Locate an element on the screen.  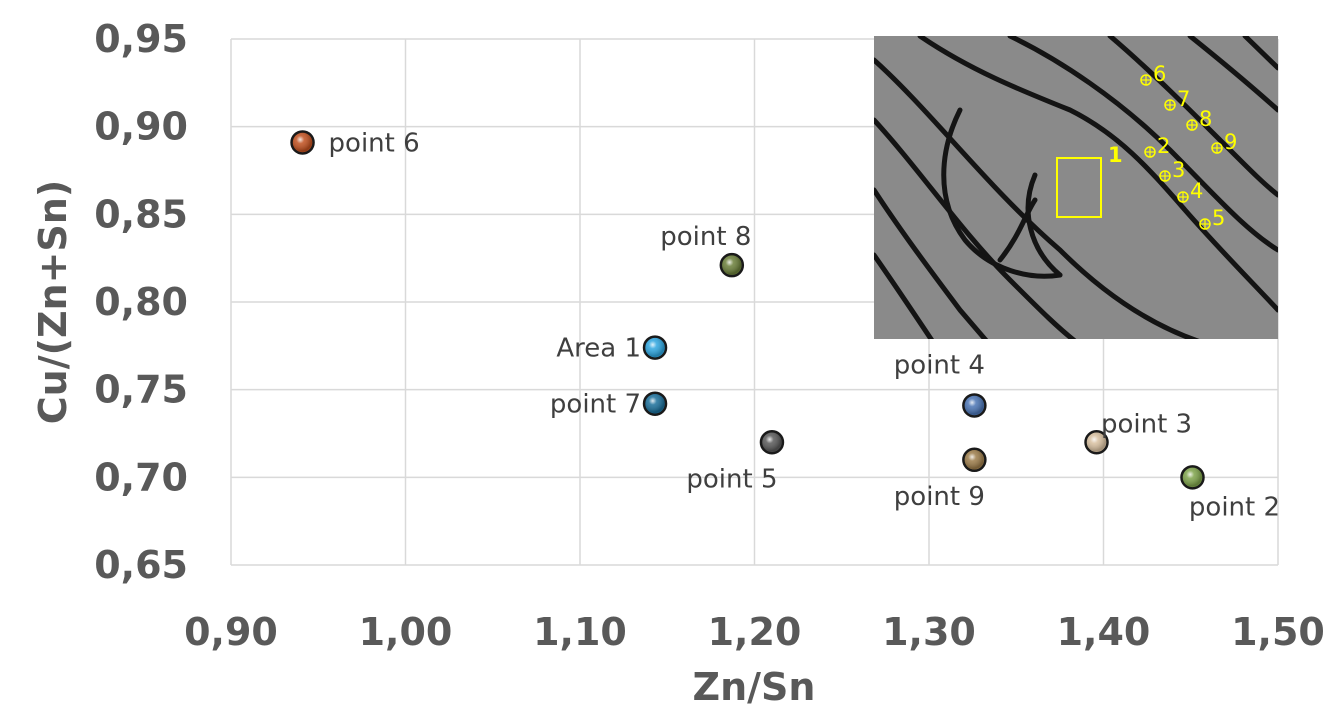
data-point-label: point 3 is located at coordinates (1146, 424).